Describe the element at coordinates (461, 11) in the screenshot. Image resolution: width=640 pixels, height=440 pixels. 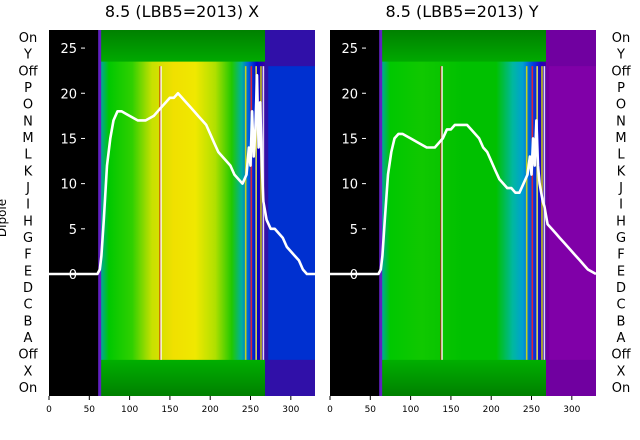
I see `panel-title: 8.5 (LBB5=2013) Y` at that location.